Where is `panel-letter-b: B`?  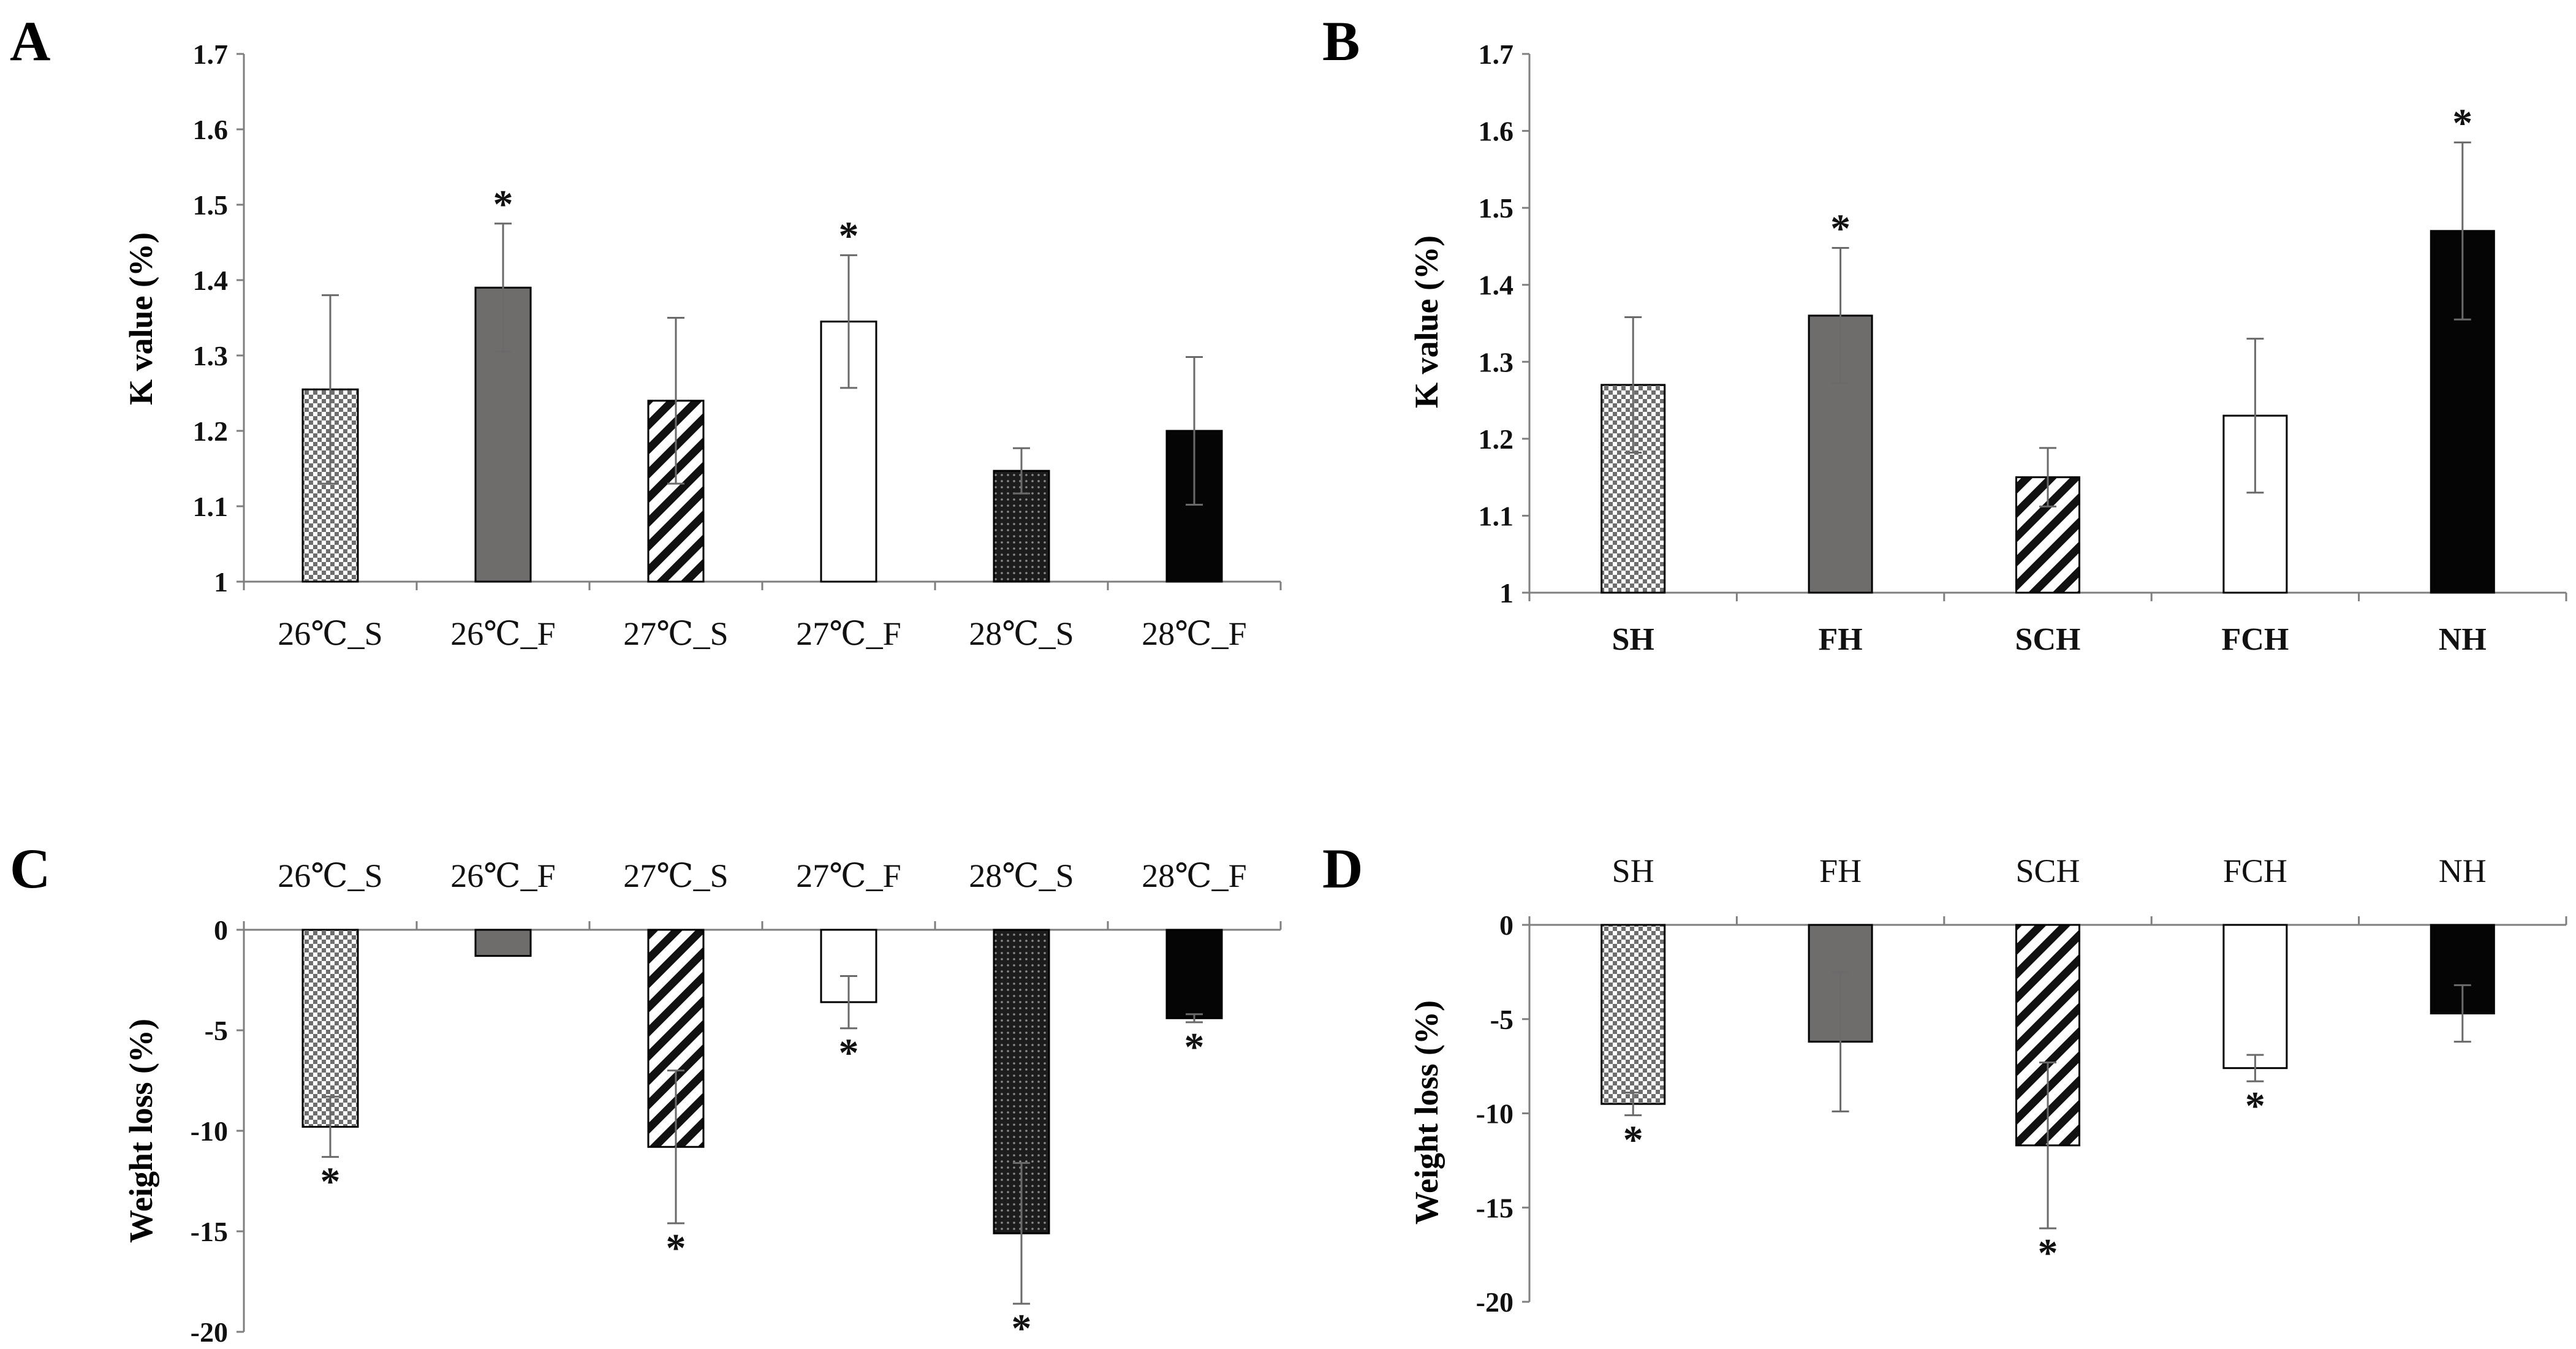
panel-letter-b: B is located at coordinates (1341, 41).